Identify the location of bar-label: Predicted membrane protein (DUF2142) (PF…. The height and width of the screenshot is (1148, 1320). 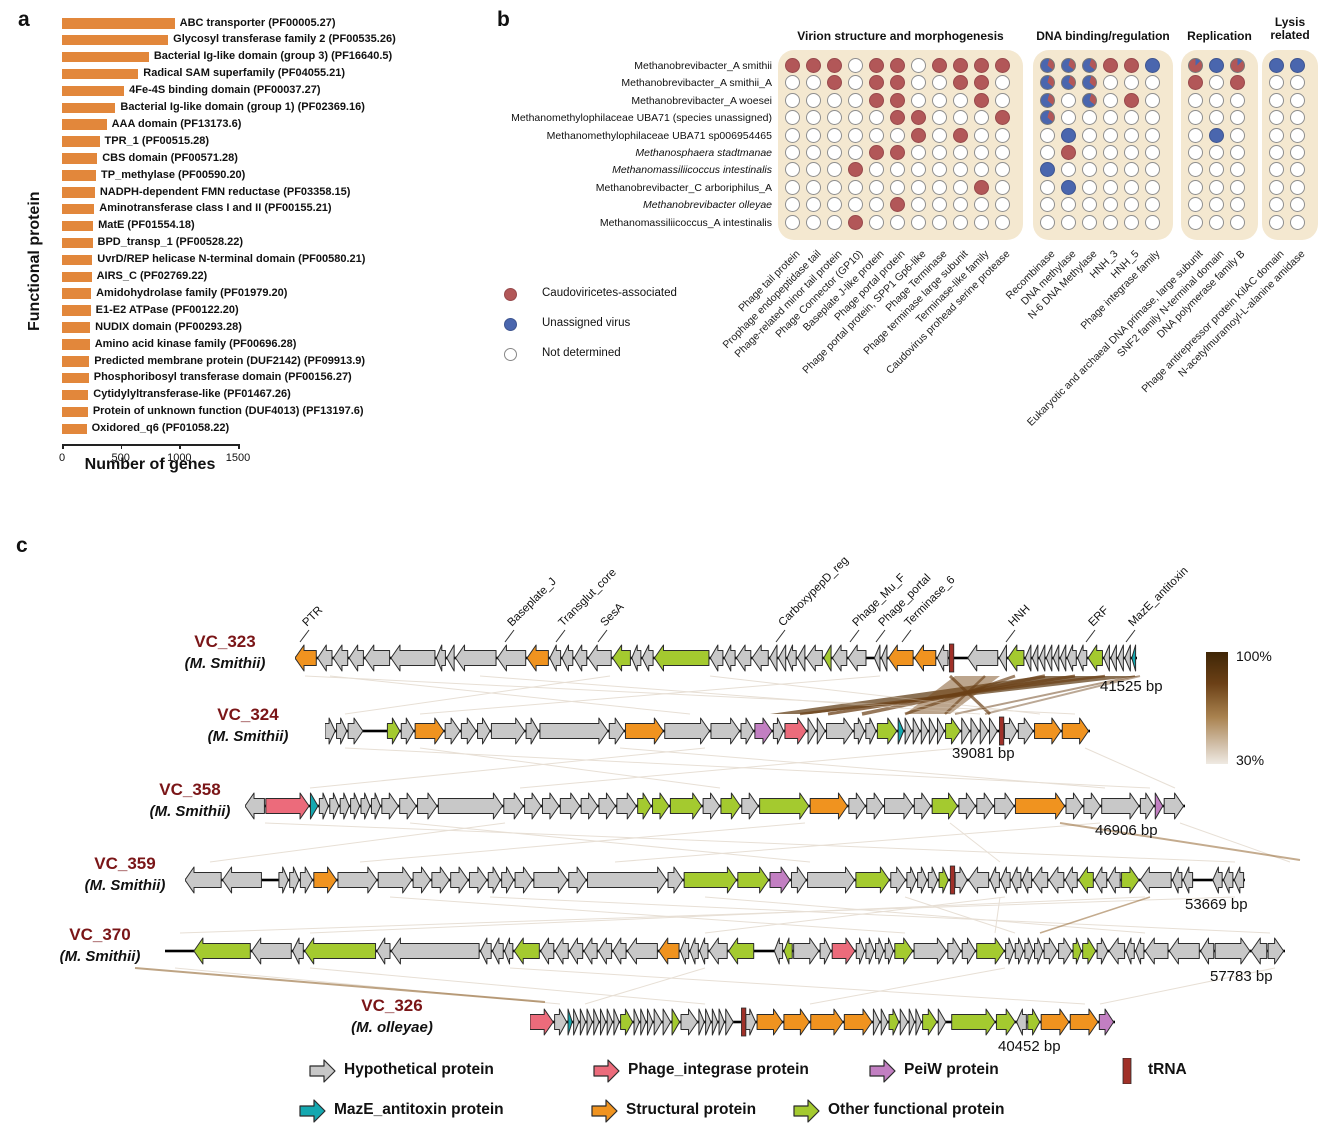
(230, 360).